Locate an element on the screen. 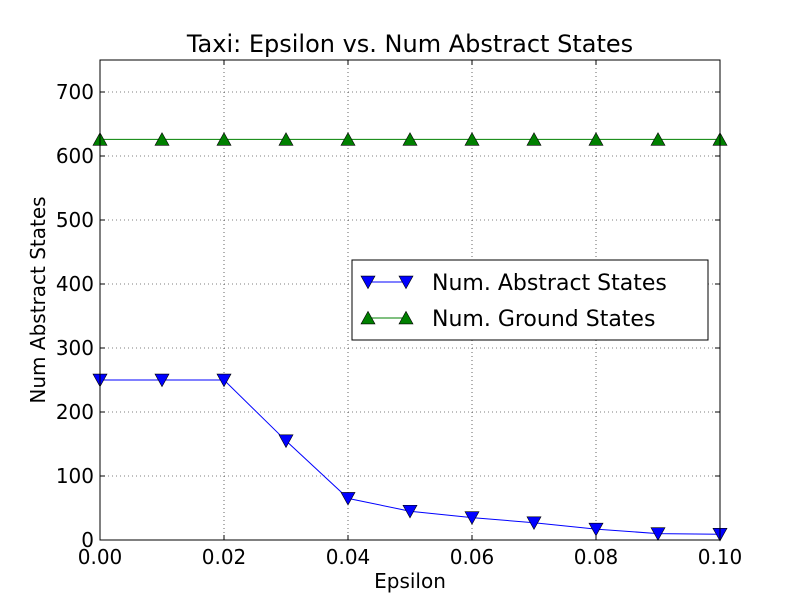  legend-entries: Num. Abstract States Num. Ground States is located at coordinates (513, 301).